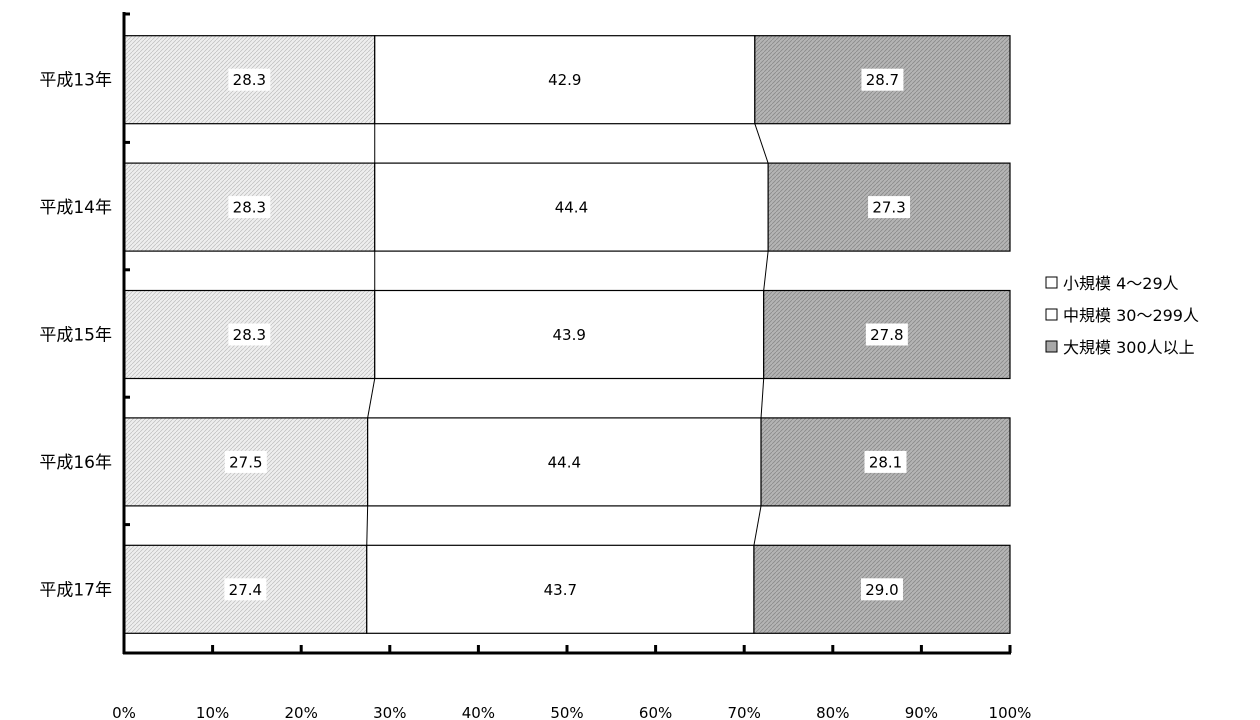  I want to click on category-label: 平成15年, so click(75, 336).